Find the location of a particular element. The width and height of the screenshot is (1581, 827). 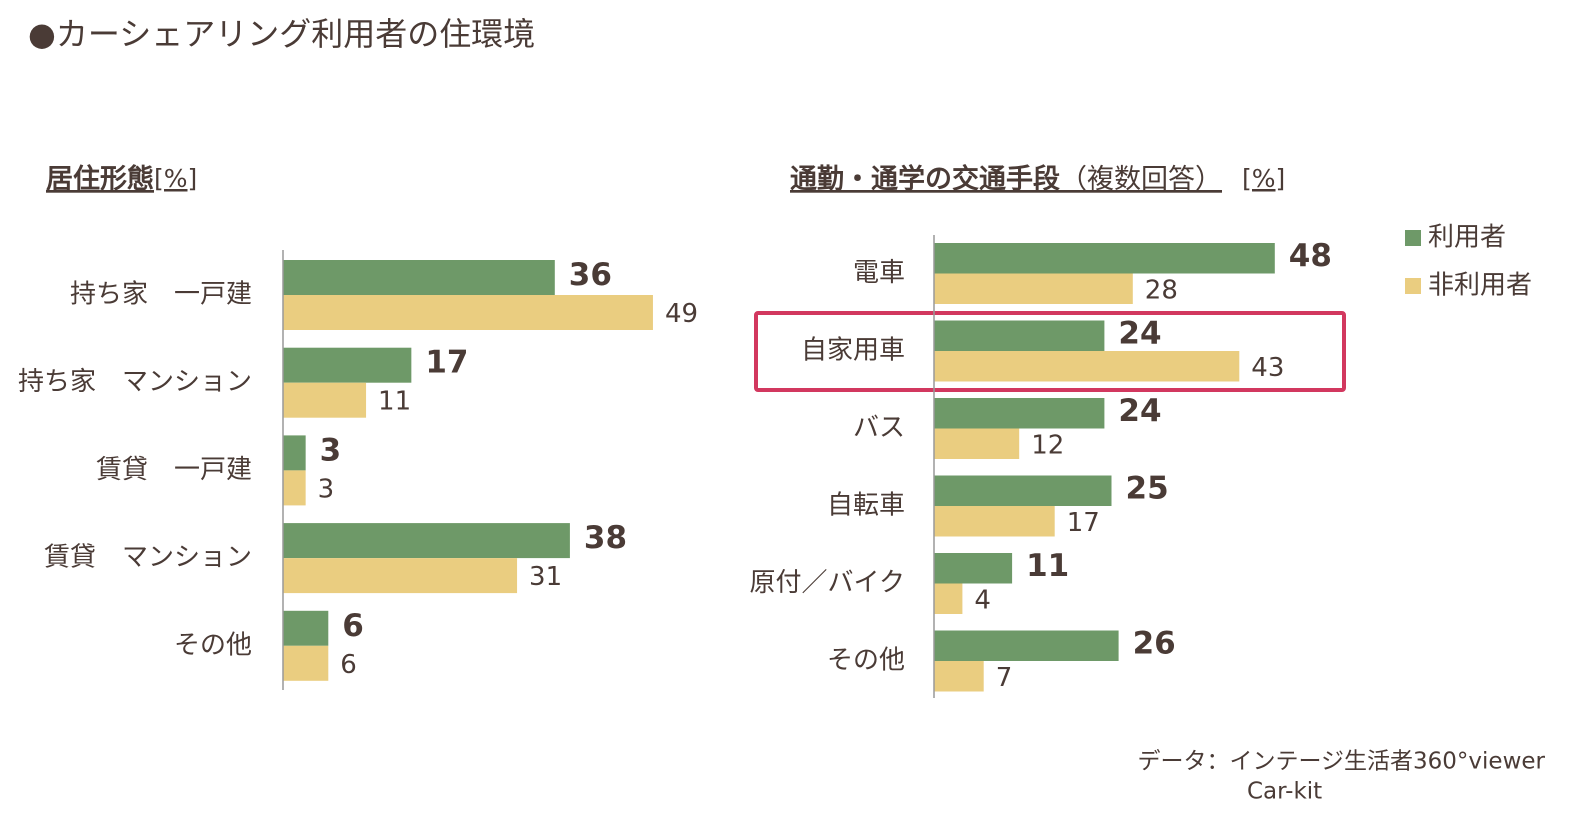

category-label: 自転車 is located at coordinates (866, 506).